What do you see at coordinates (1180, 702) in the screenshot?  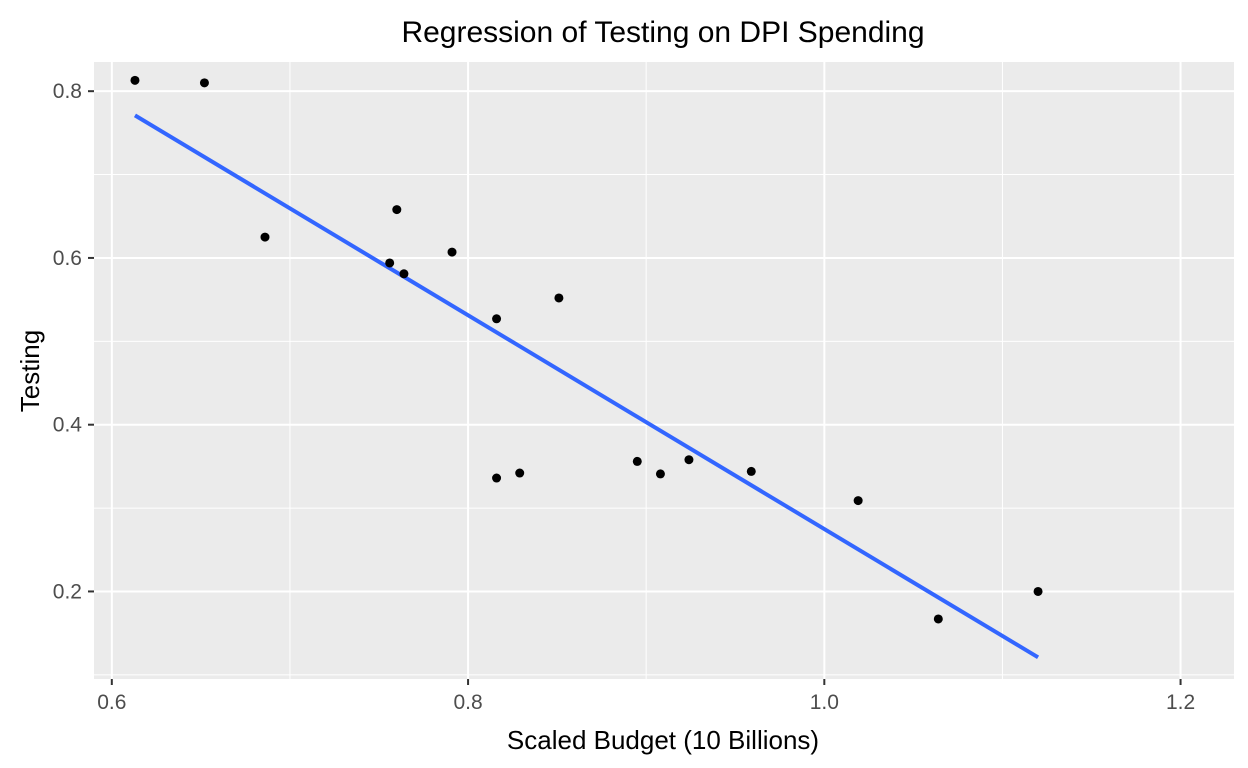 I see `x-tick-label: 1.2` at bounding box center [1180, 702].